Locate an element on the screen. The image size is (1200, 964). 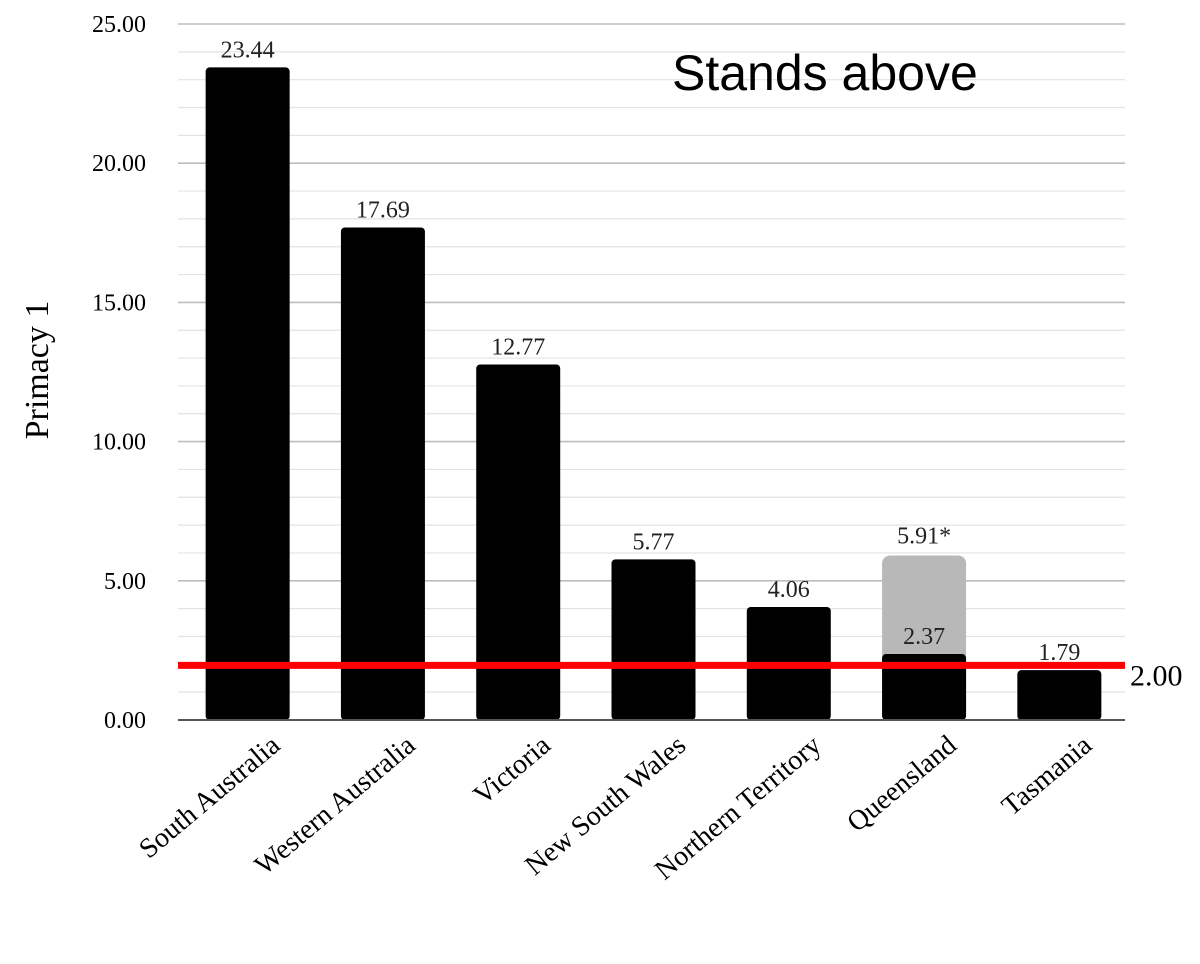
secondary-data-label: 5.91* is located at coordinates (924, 536).